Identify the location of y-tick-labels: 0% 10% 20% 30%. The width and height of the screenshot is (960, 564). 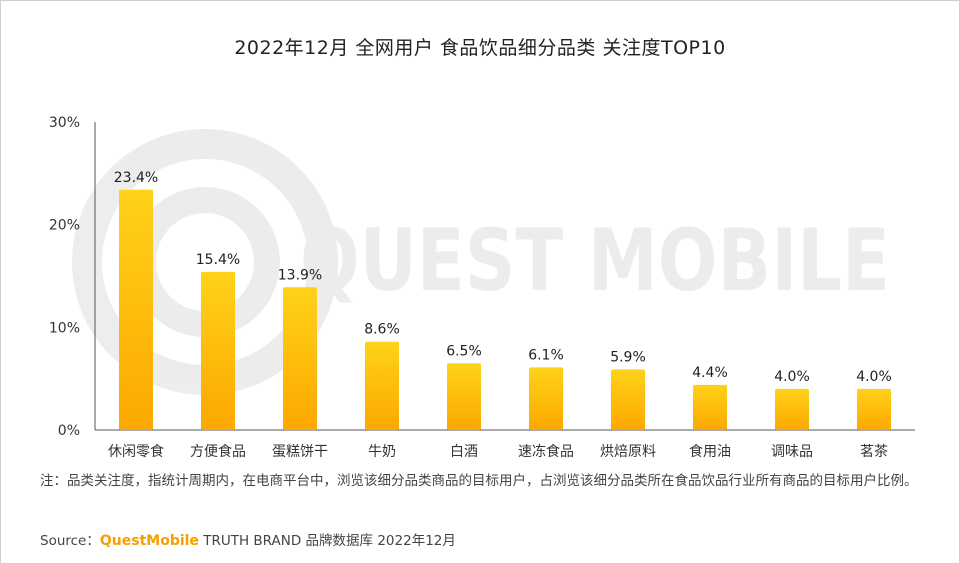
(64, 277).